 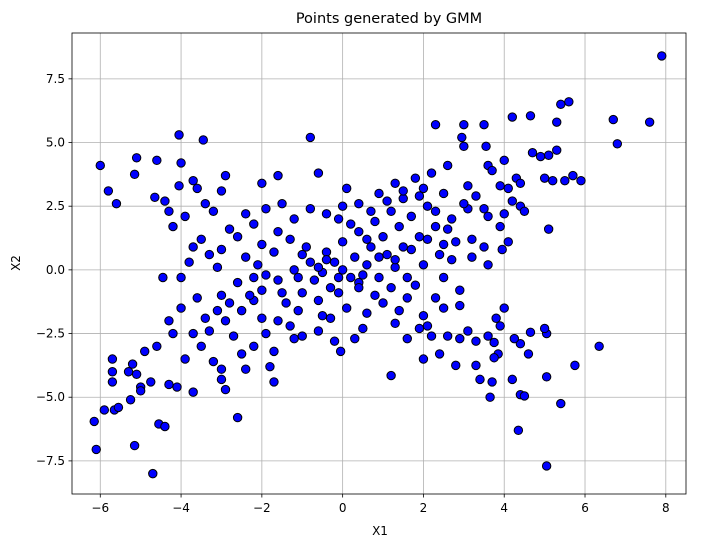 I want to click on x-axis-label: X1, so click(x=380, y=531).